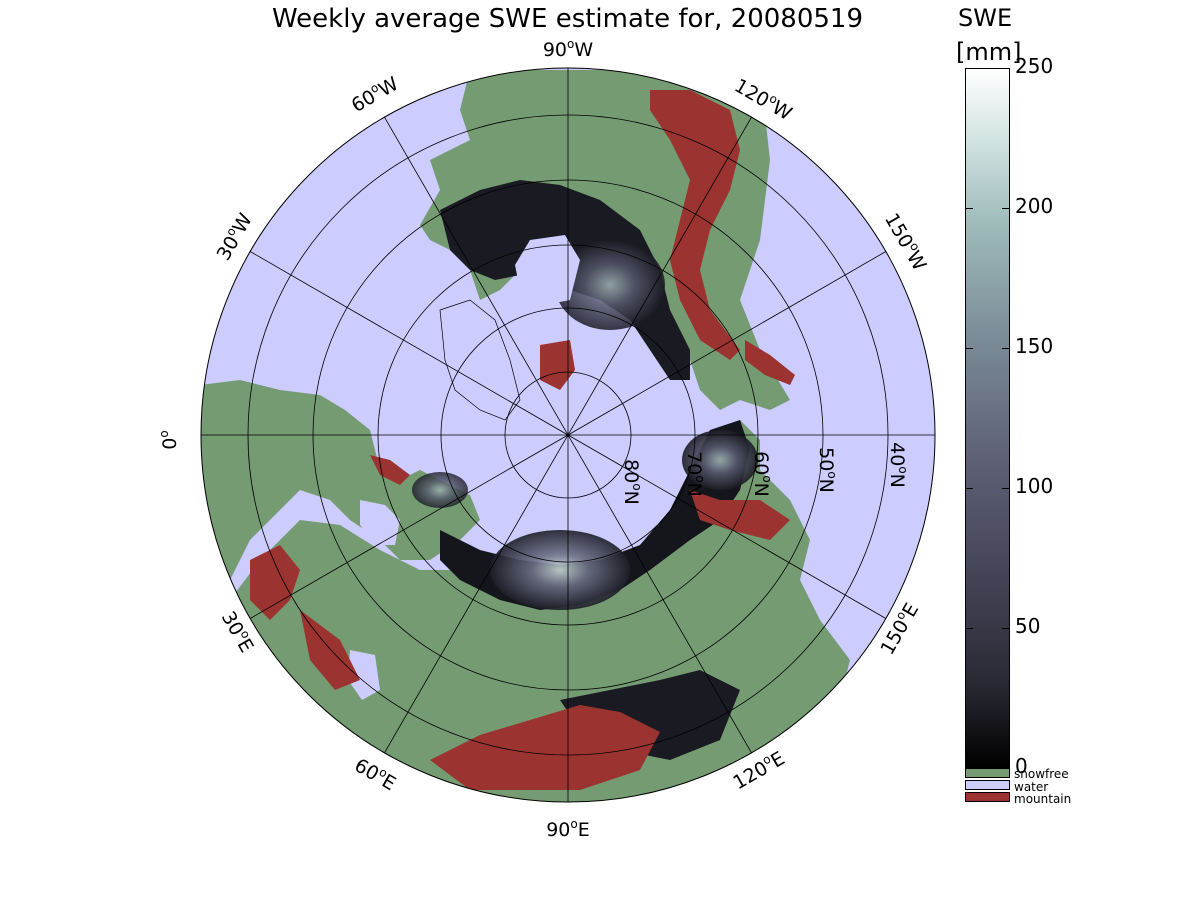 This screenshot has width=1200, height=900. Describe the element at coordinates (762, 474) in the screenshot. I see `lat-label-60n: 60oN` at that location.